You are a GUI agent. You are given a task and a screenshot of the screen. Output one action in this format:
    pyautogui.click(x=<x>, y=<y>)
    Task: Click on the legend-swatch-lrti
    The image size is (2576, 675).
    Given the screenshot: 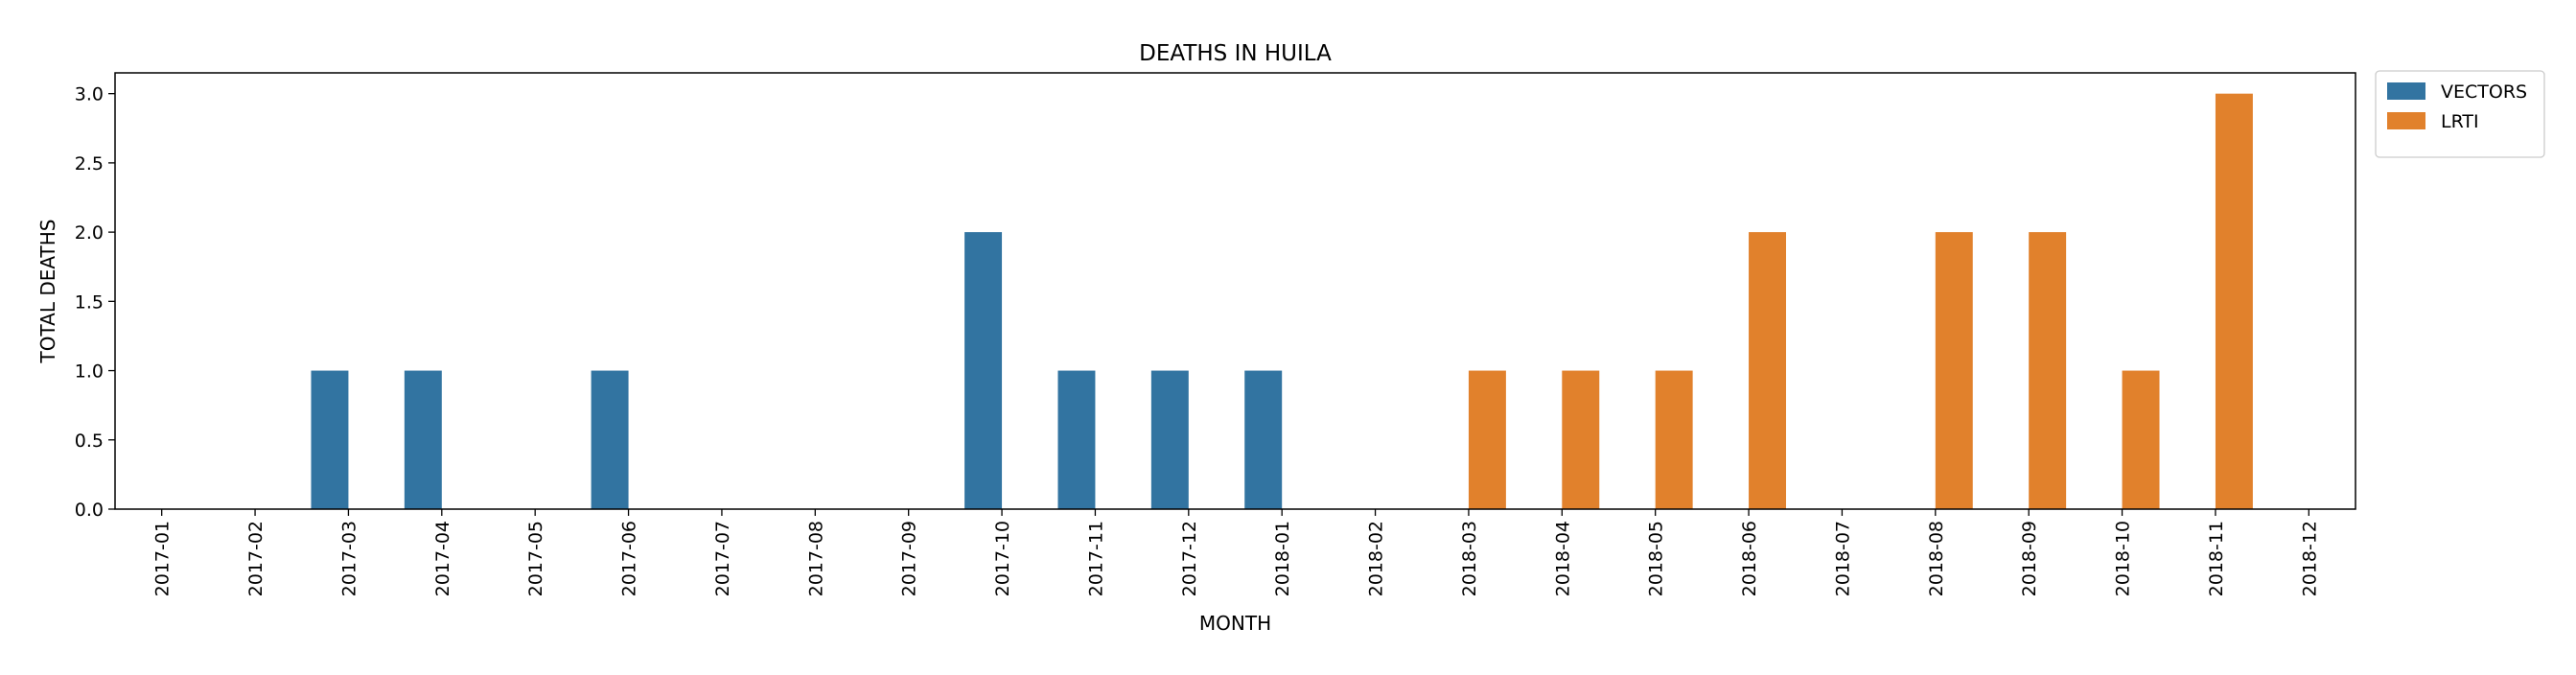 What is the action you would take?
    pyautogui.click(x=2406, y=120)
    